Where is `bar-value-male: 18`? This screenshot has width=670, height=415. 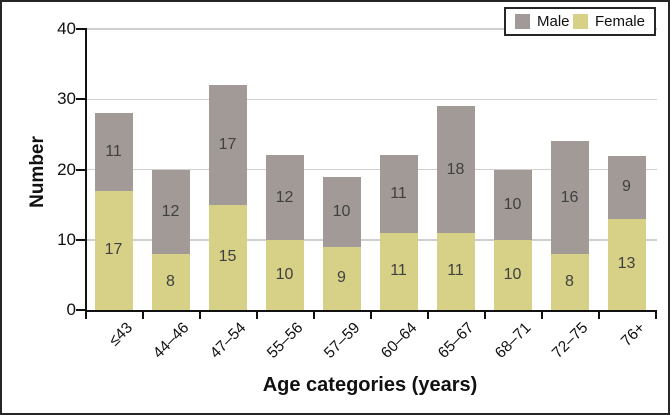 bar-value-male: 18 is located at coordinates (455, 169).